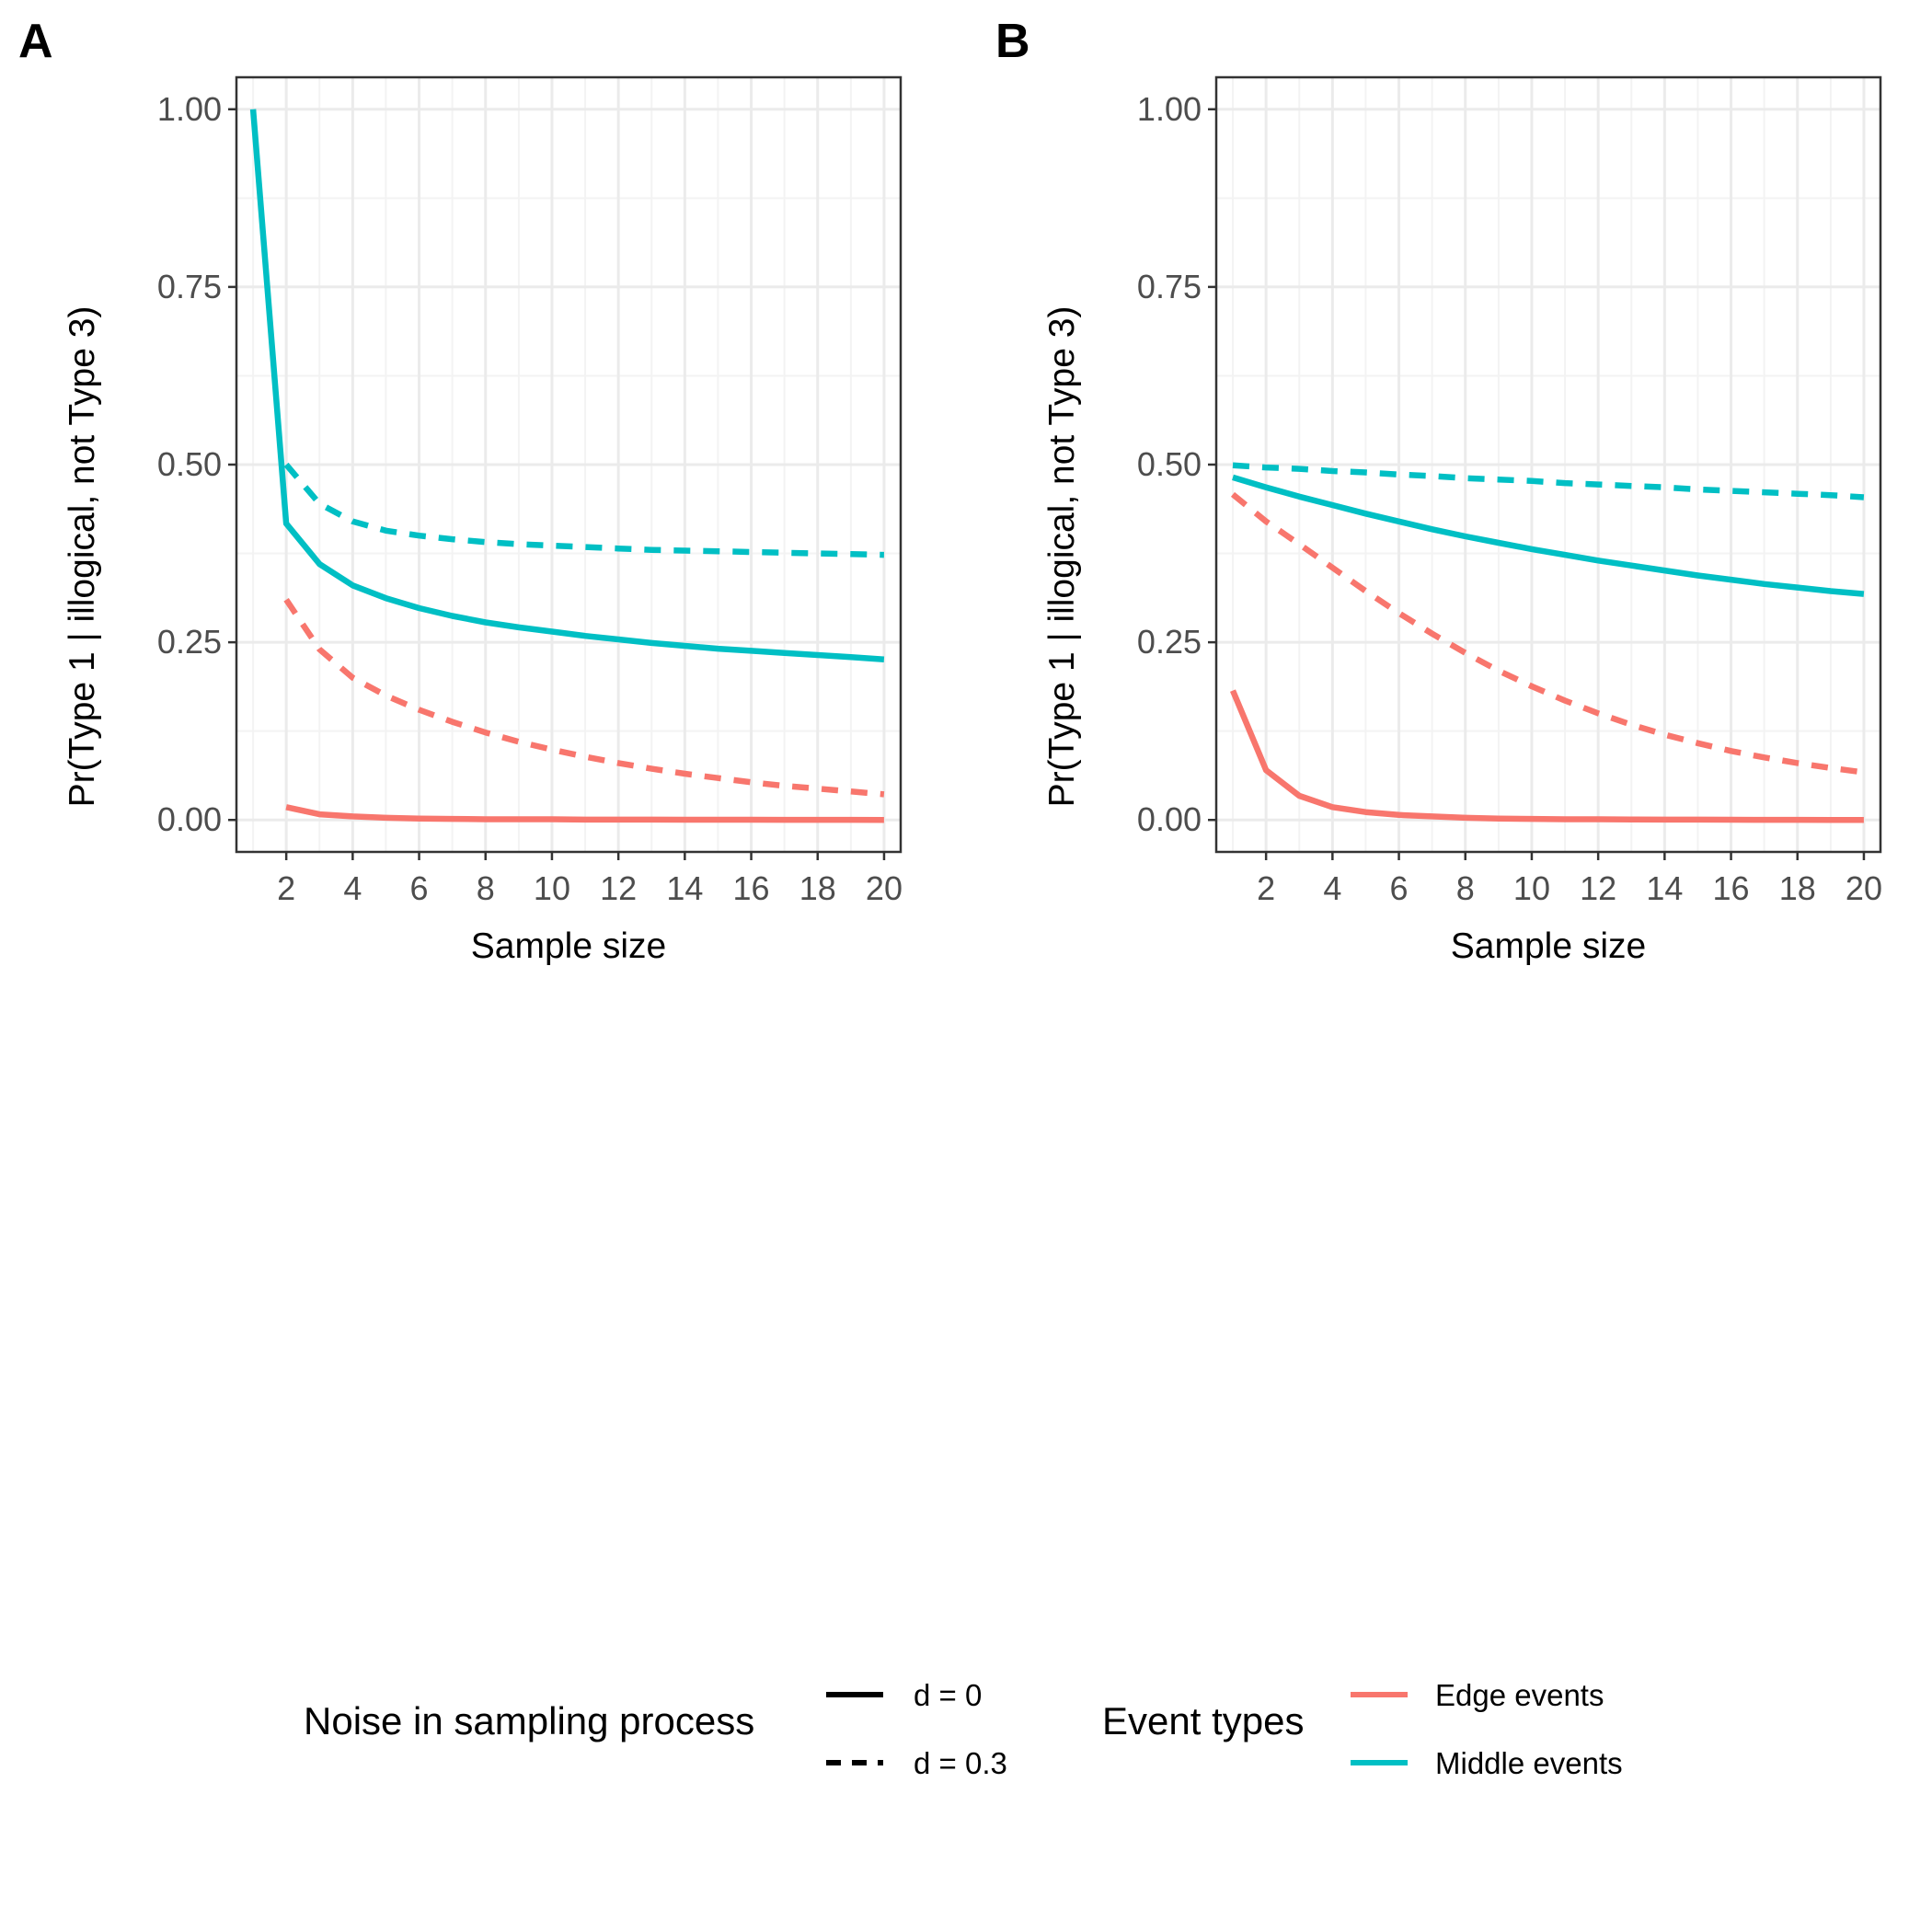 The height and width of the screenshot is (1932, 1932). I want to click on legend-noise-label-0: d = 0, so click(948, 1695).